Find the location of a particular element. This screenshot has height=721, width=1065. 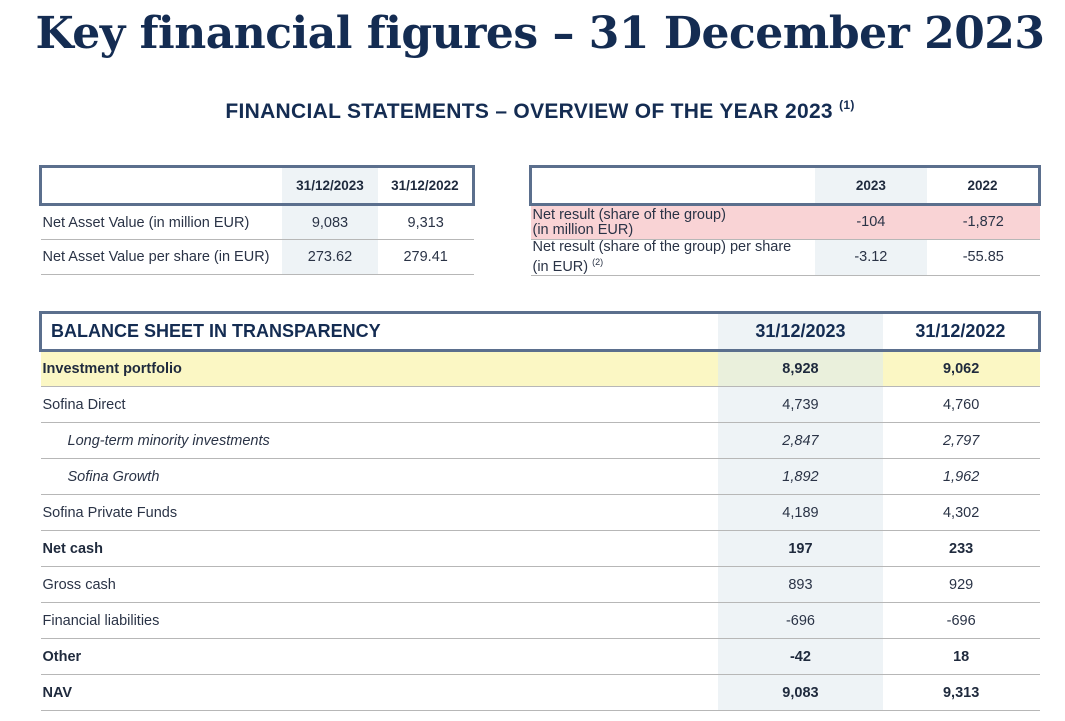

table-row: Net cash 197 233 is located at coordinates (540, 548).